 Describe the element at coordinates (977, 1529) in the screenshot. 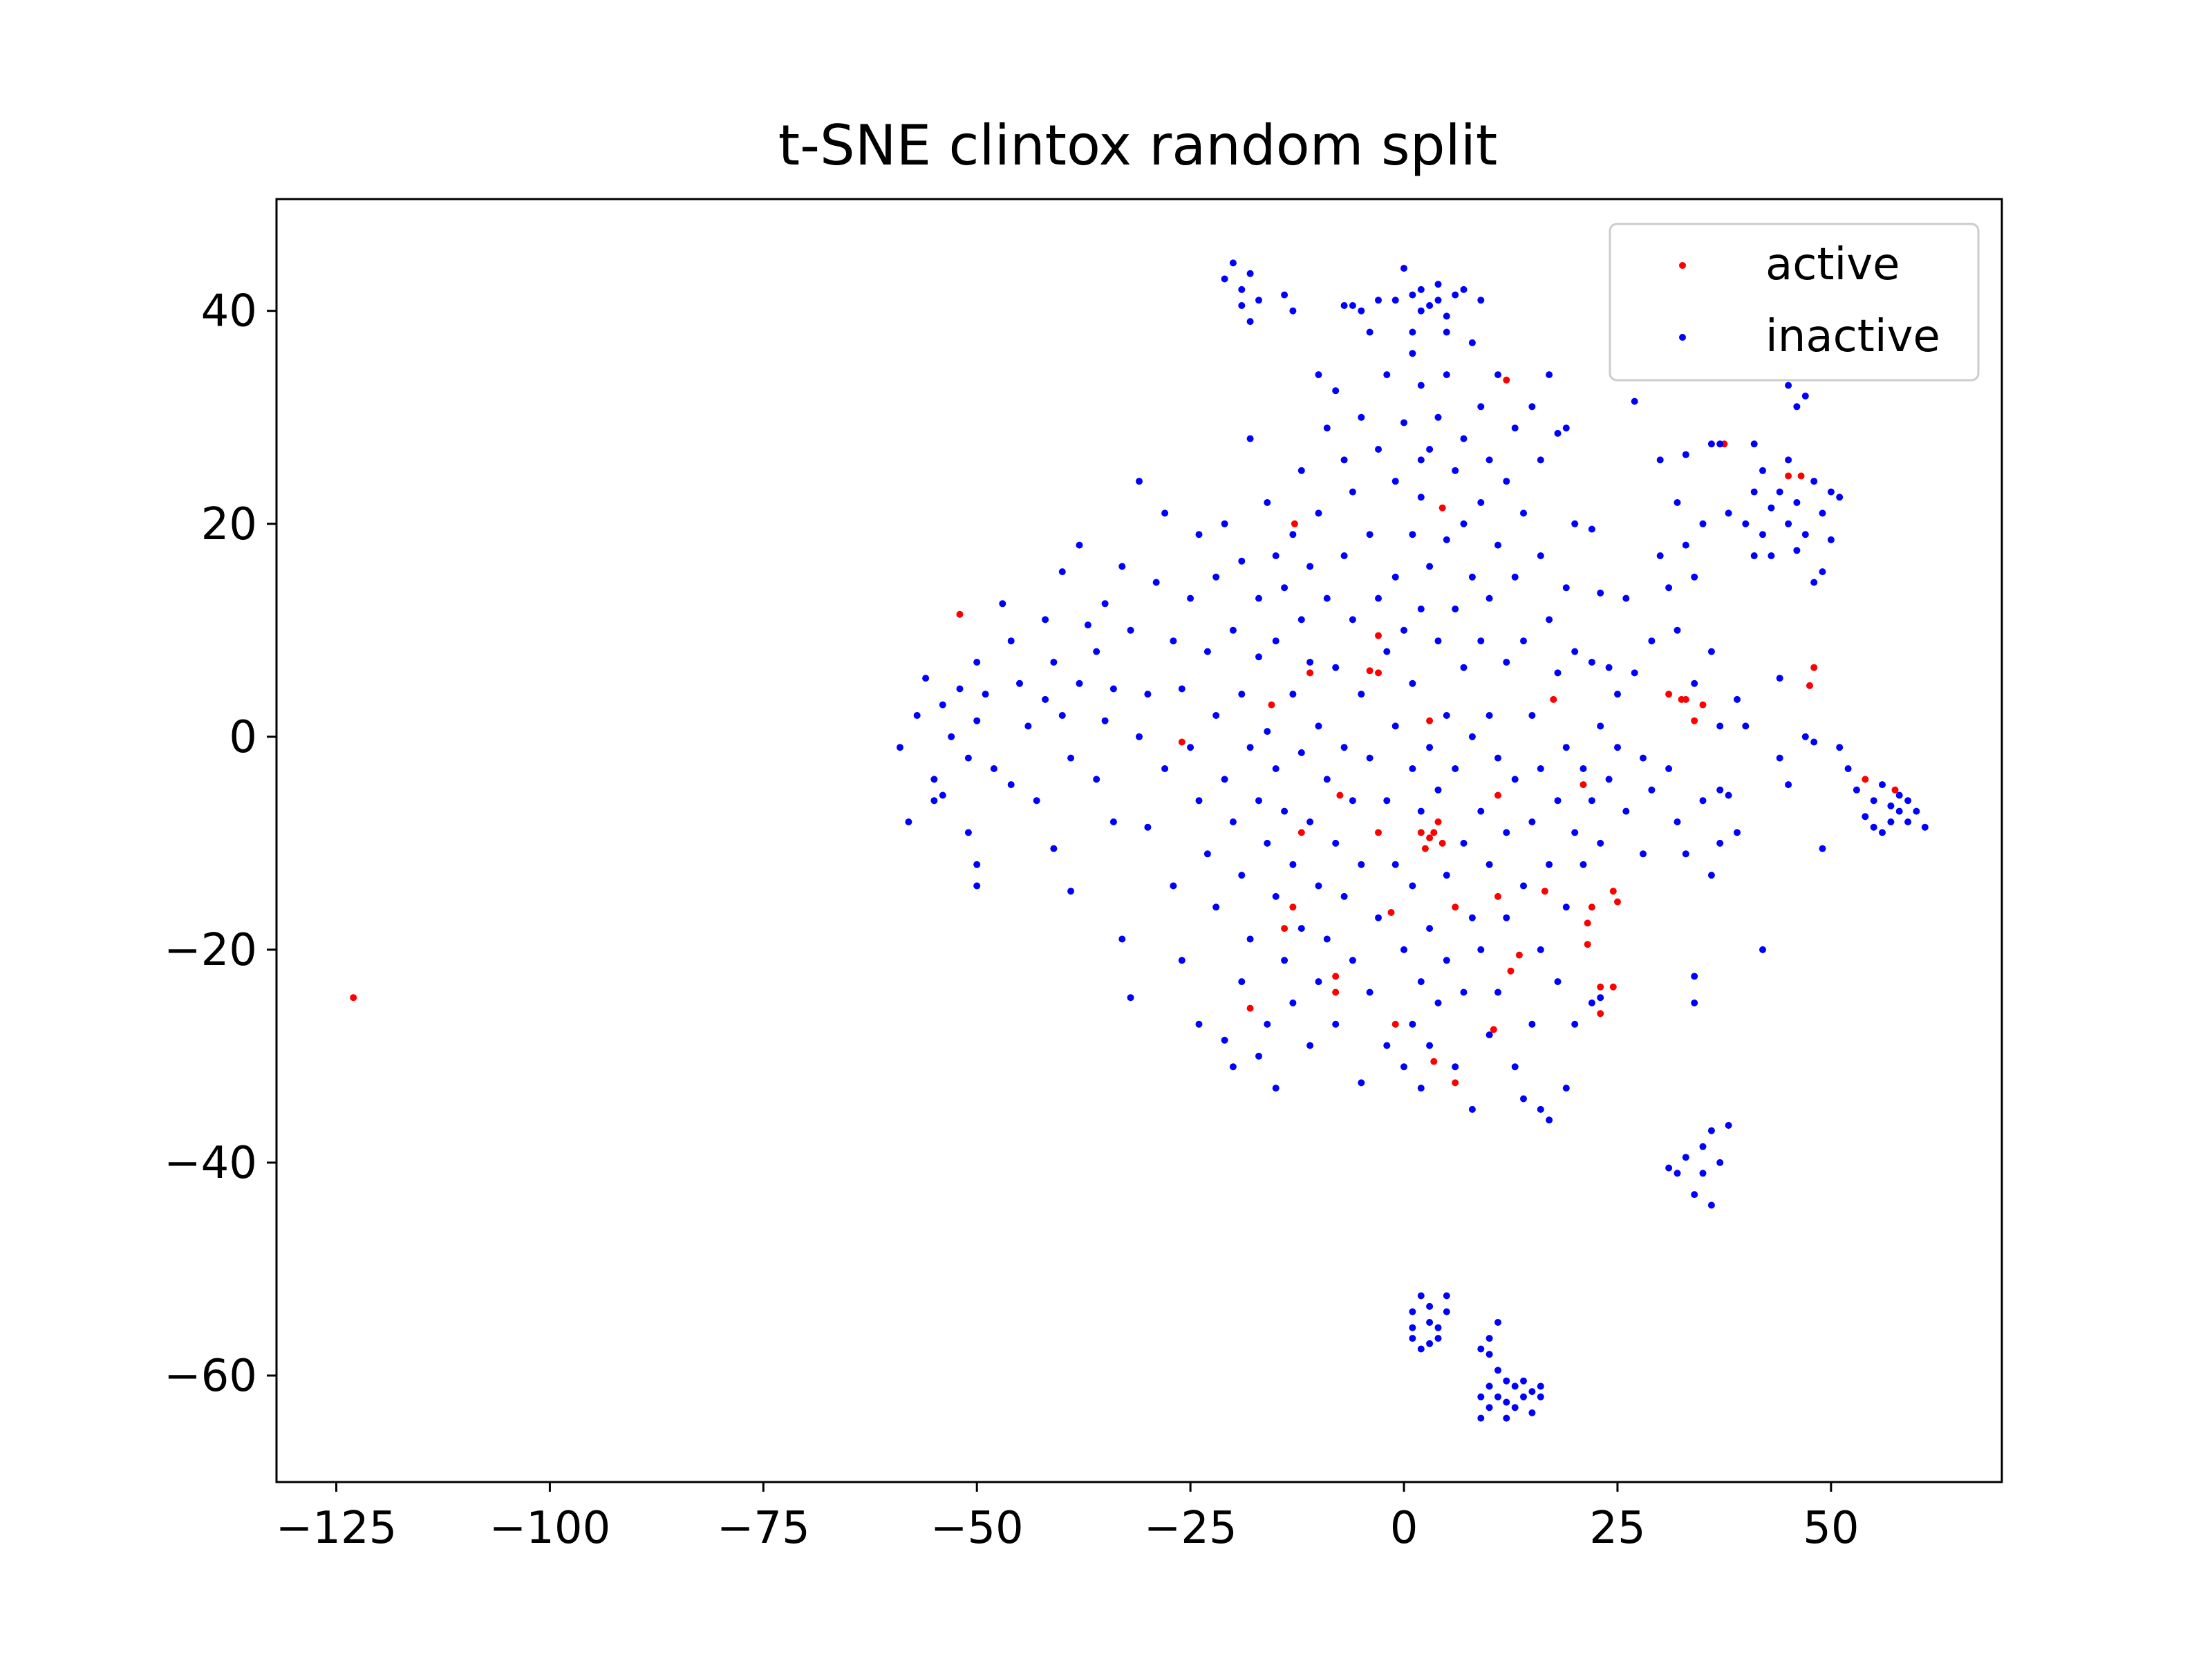

I see `x-tick-label: −50` at that location.